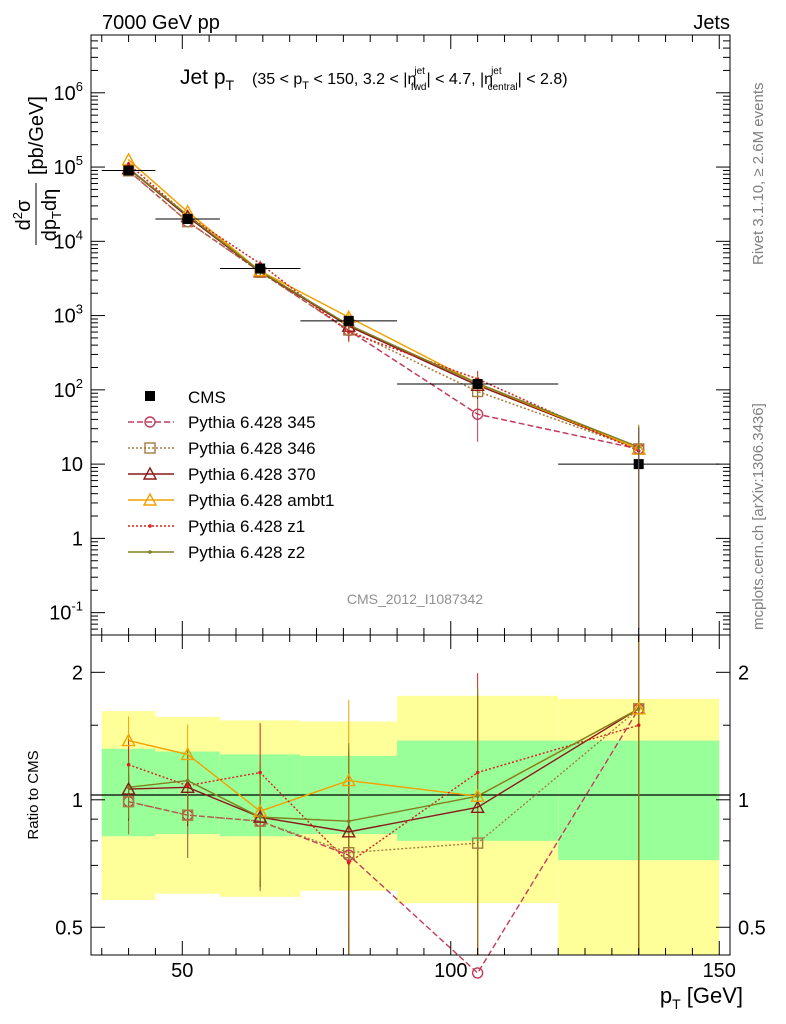  What do you see at coordinates (261, 500) in the screenshot?
I see `legend-label: Pythia 6.428 ambt1` at bounding box center [261, 500].